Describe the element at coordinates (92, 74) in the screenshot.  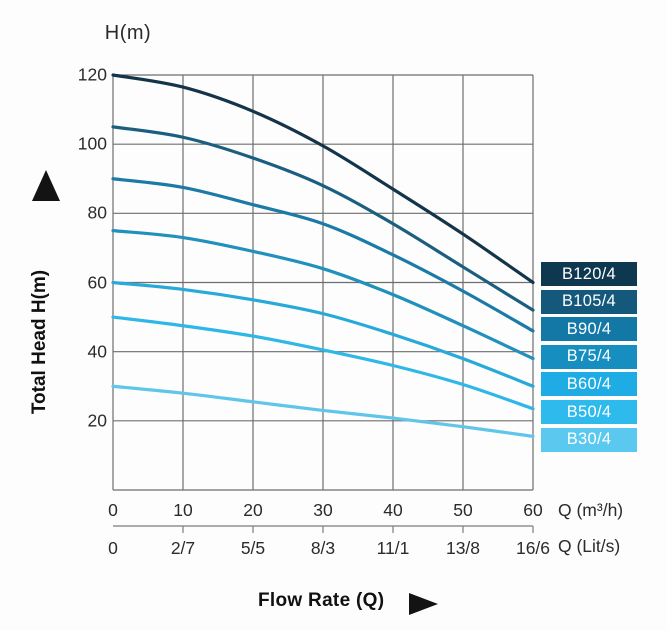
I see `y-tick-label: 120` at that location.